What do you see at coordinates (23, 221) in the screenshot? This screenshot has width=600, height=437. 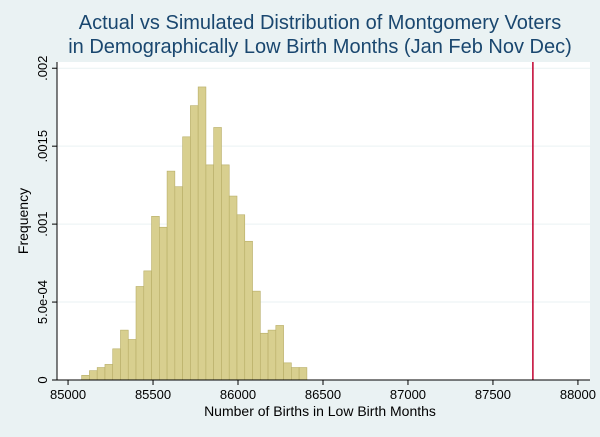 I see `y-axis-label: Frequency` at bounding box center [23, 221].